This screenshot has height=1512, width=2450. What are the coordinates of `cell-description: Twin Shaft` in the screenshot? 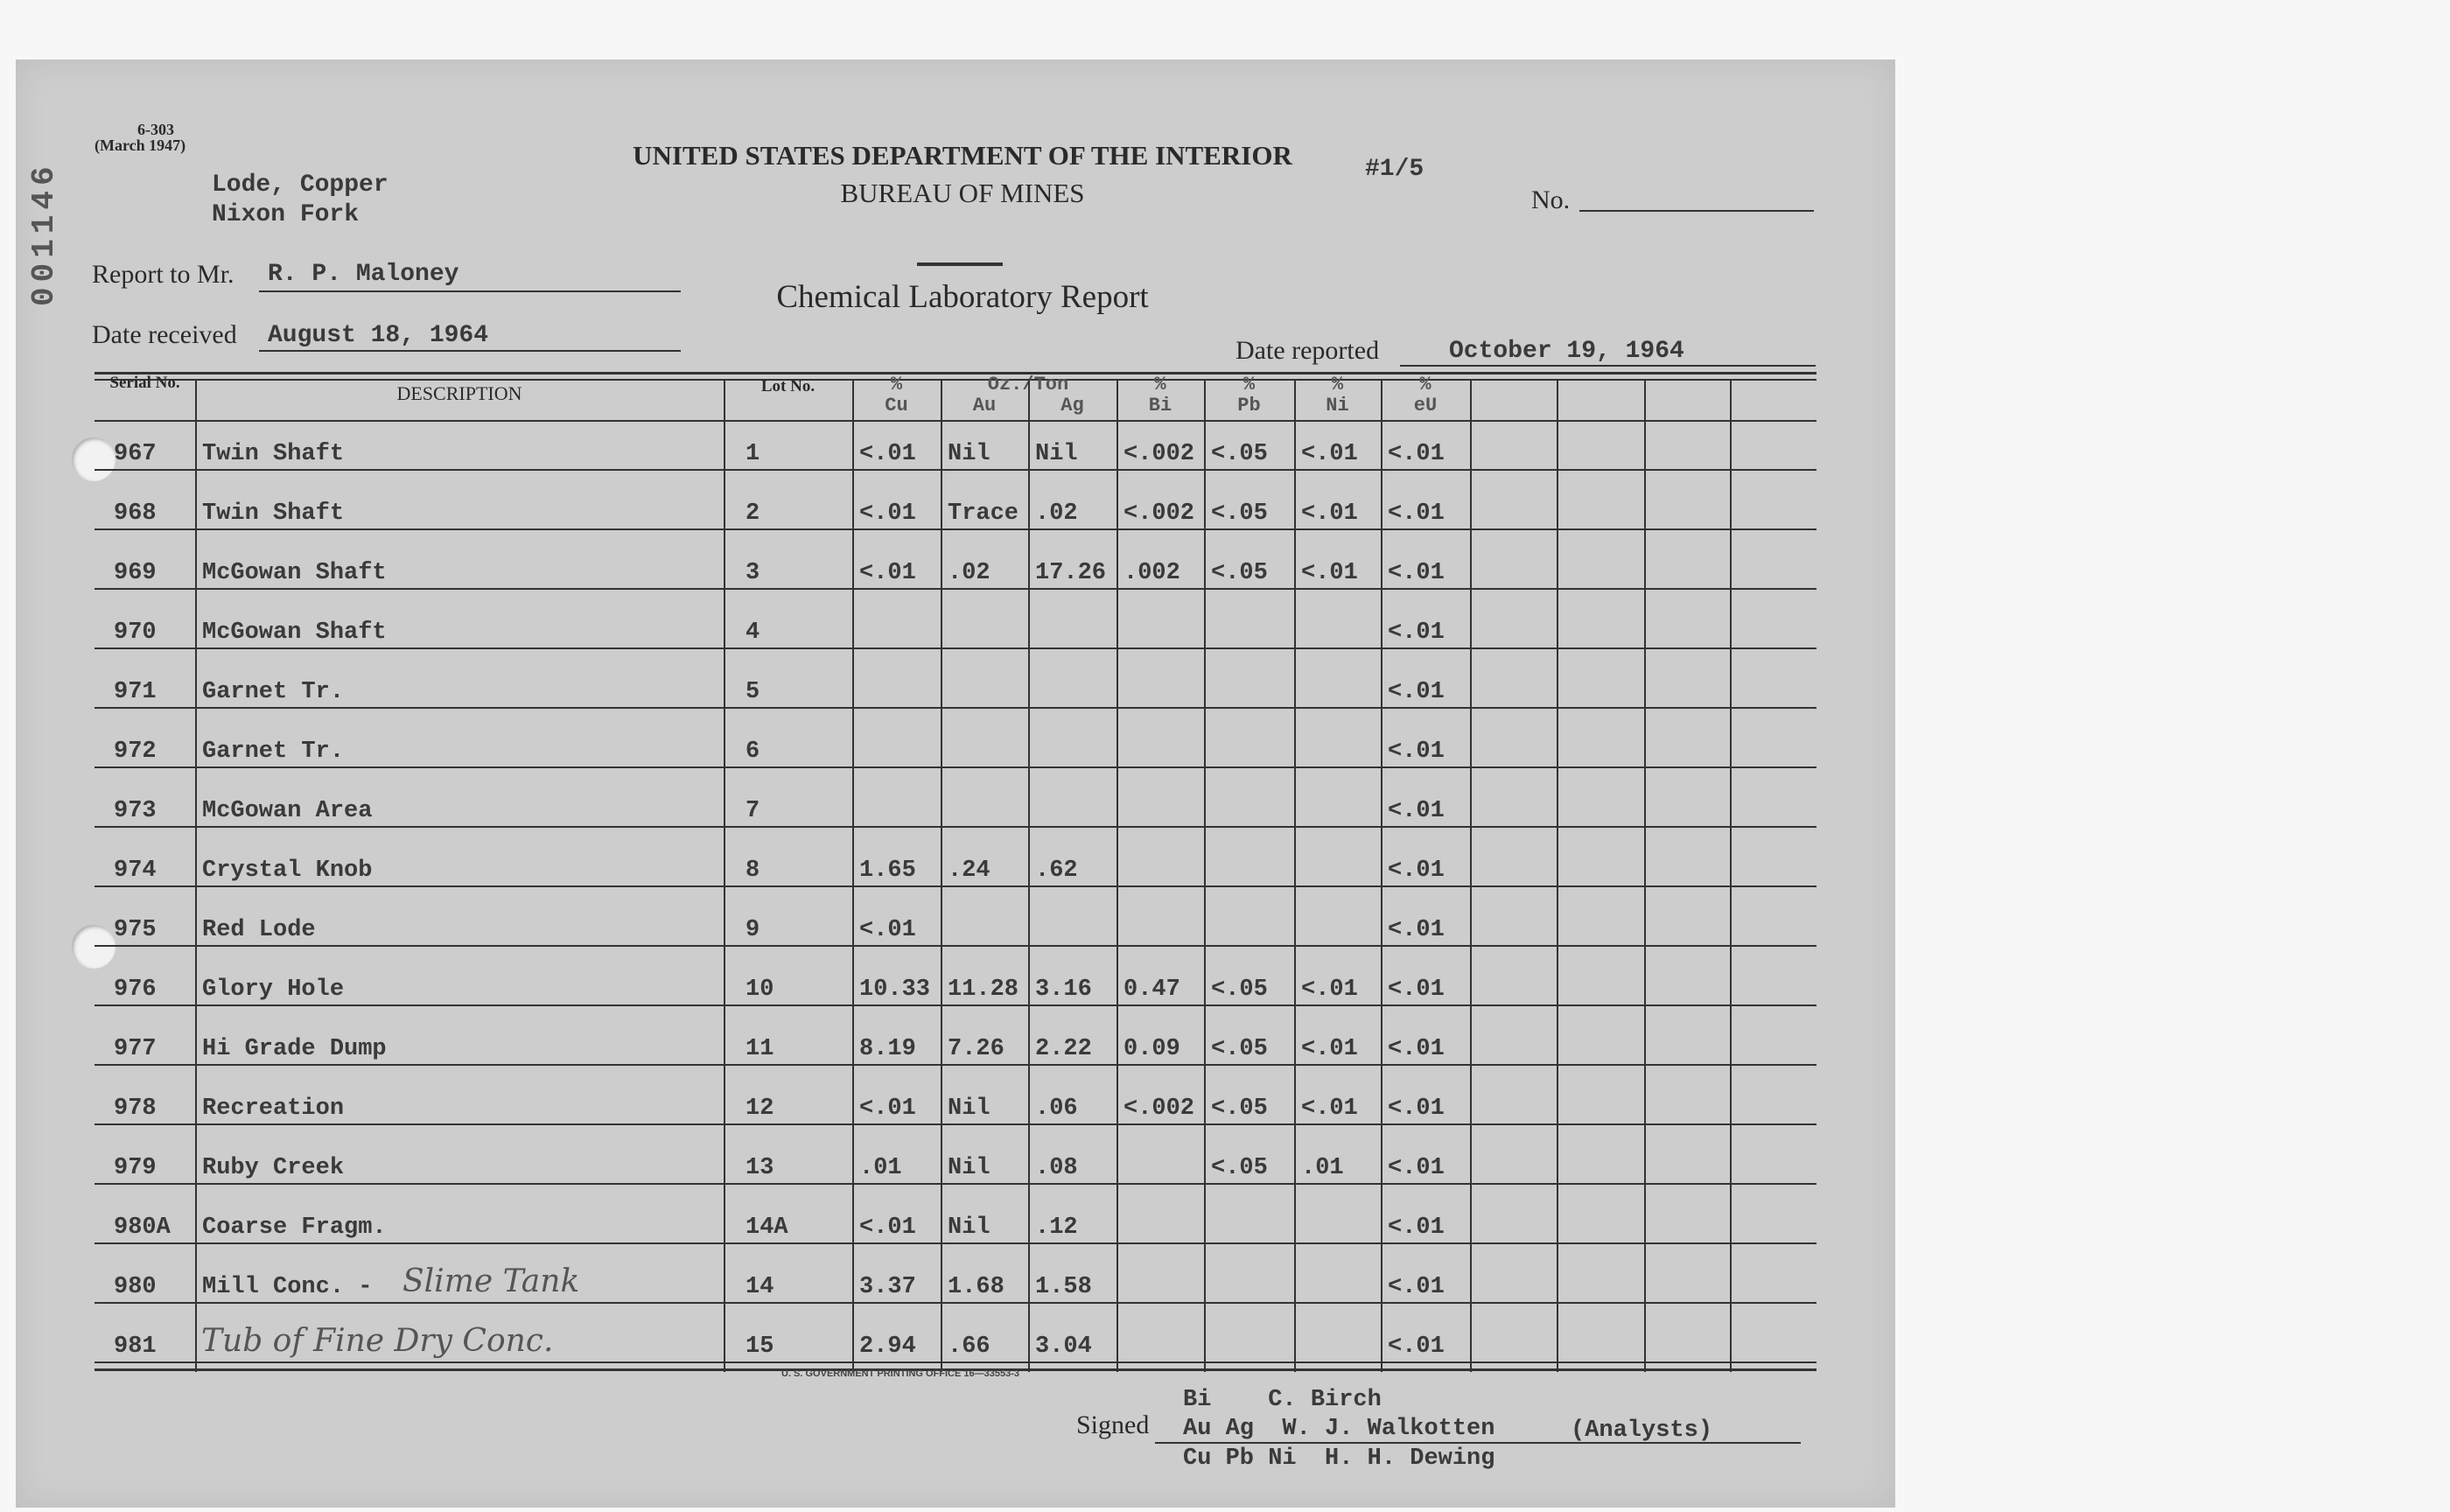 It's located at (273, 454).